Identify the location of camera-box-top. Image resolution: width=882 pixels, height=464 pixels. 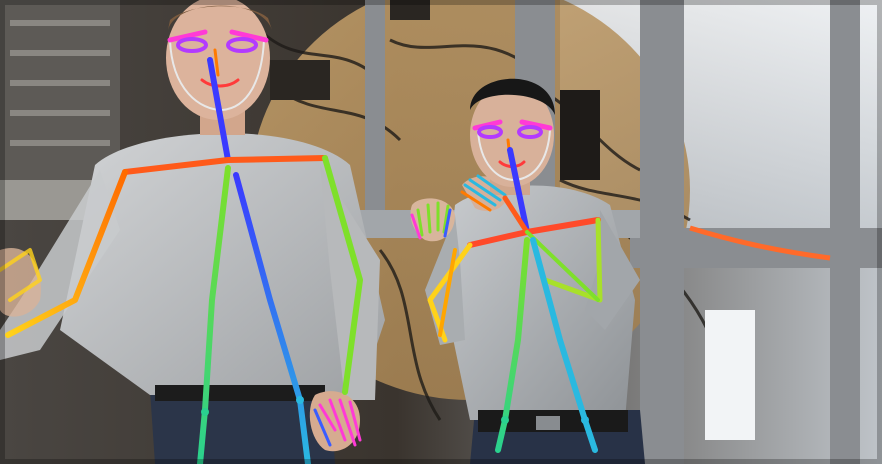
(410, 10).